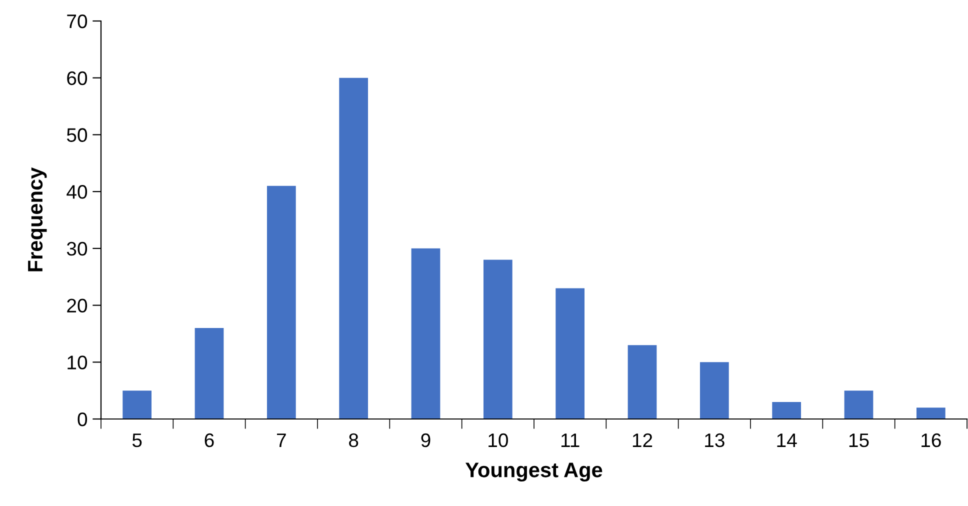 Image resolution: width=968 pixels, height=506 pixels. What do you see at coordinates (642, 440) in the screenshot?
I see `x-tick-label: 12` at bounding box center [642, 440].